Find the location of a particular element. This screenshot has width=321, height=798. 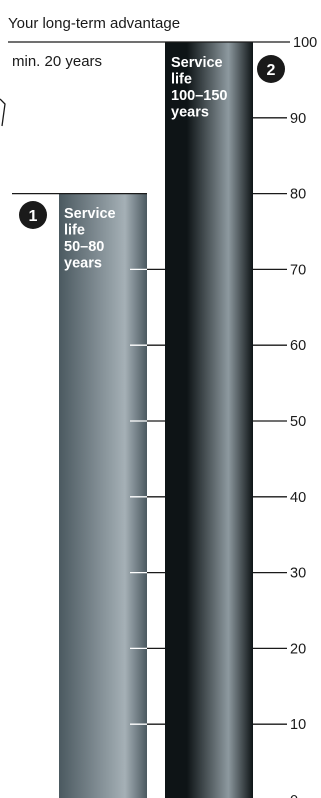

bracket-mark is located at coordinates (3, 112).